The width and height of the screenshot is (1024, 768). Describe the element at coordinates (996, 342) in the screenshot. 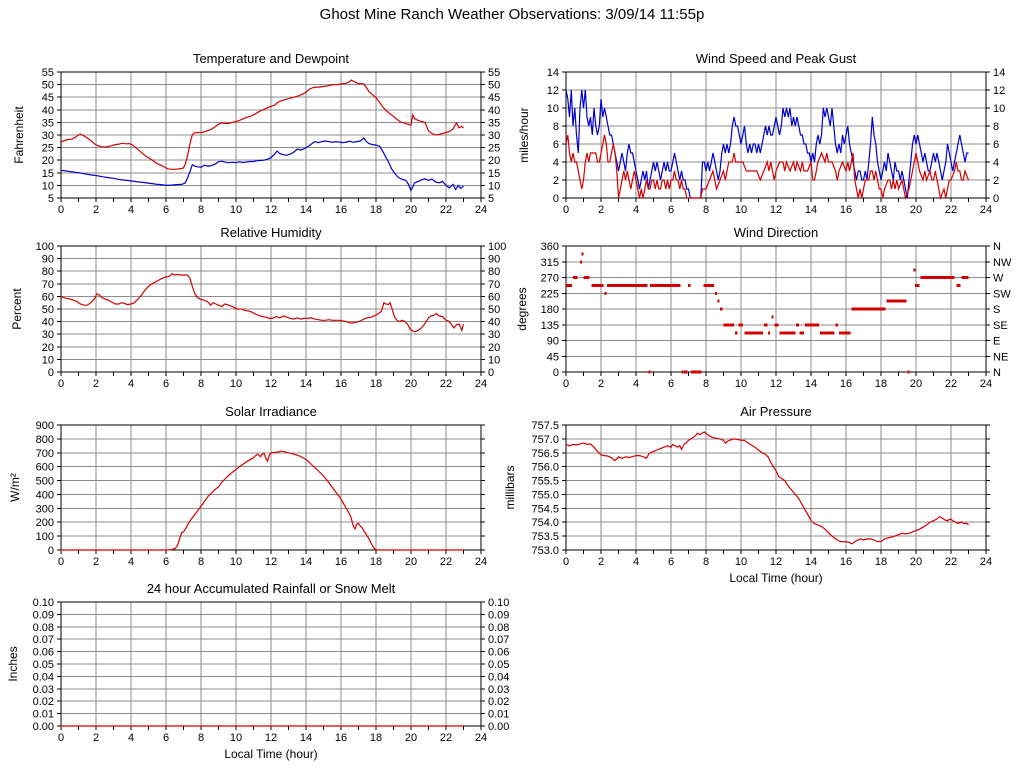

I see `svg-text: E` at that location.